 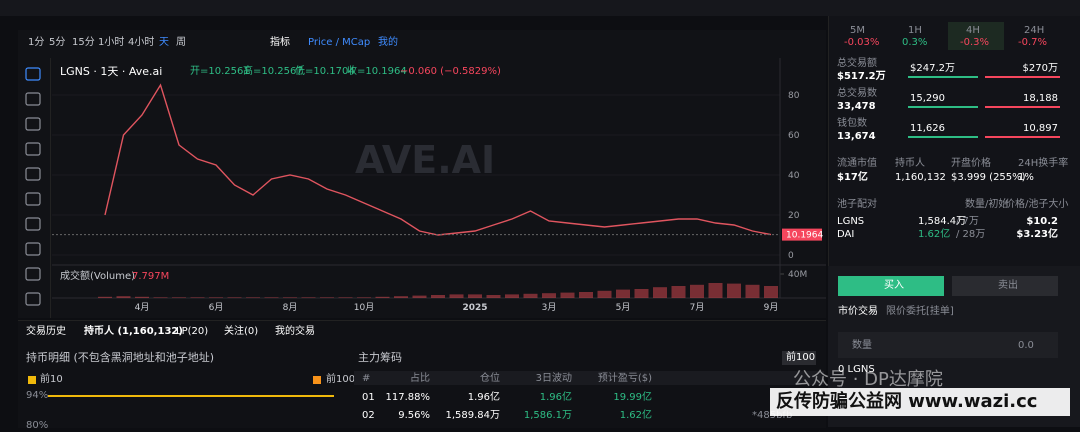 What do you see at coordinates (120, 357) in the screenshot?
I see `holders-title: 持币明细 (不包含黑洞地址和池子地址)` at bounding box center [120, 357].